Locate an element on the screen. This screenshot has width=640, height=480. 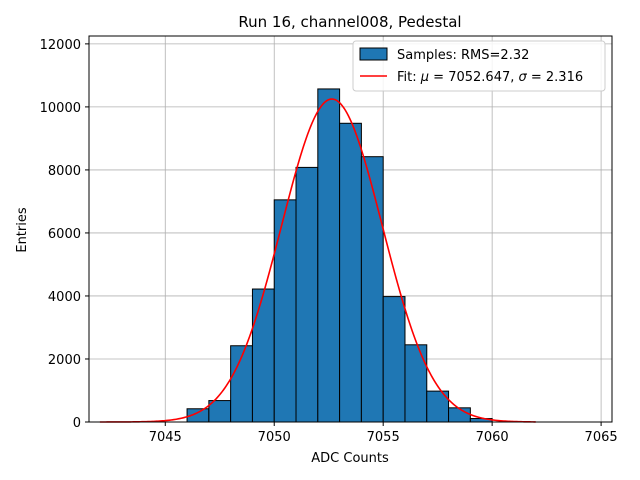
y-axis-ticks: 0 2000 4000 6000 8000 10000 12000 is located at coordinates (64, 234).